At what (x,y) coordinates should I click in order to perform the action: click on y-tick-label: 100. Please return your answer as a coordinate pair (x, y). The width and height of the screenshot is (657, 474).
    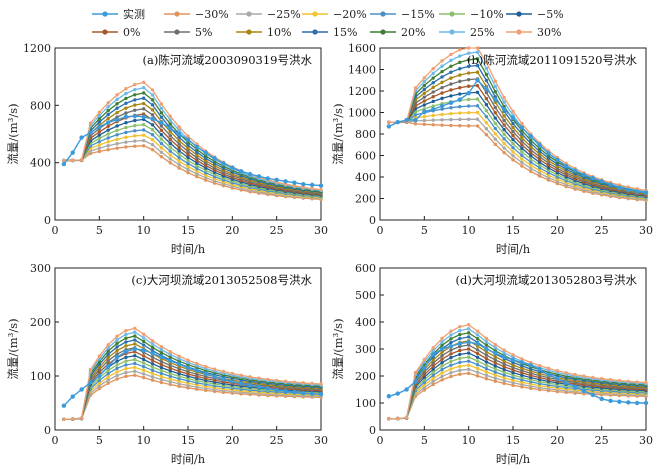
    Looking at the image, I should click on (365, 403).